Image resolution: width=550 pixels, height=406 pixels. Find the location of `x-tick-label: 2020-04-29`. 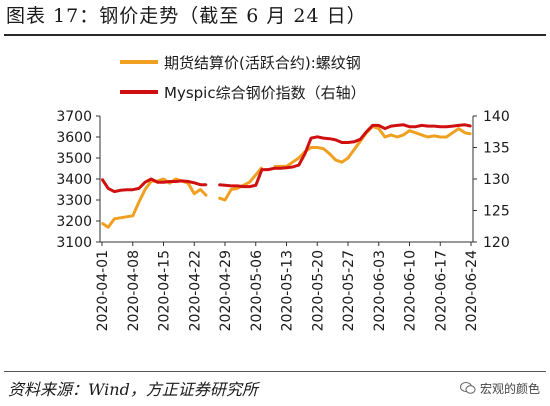

x-tick-label: 2020-04-29 is located at coordinates (226, 290).